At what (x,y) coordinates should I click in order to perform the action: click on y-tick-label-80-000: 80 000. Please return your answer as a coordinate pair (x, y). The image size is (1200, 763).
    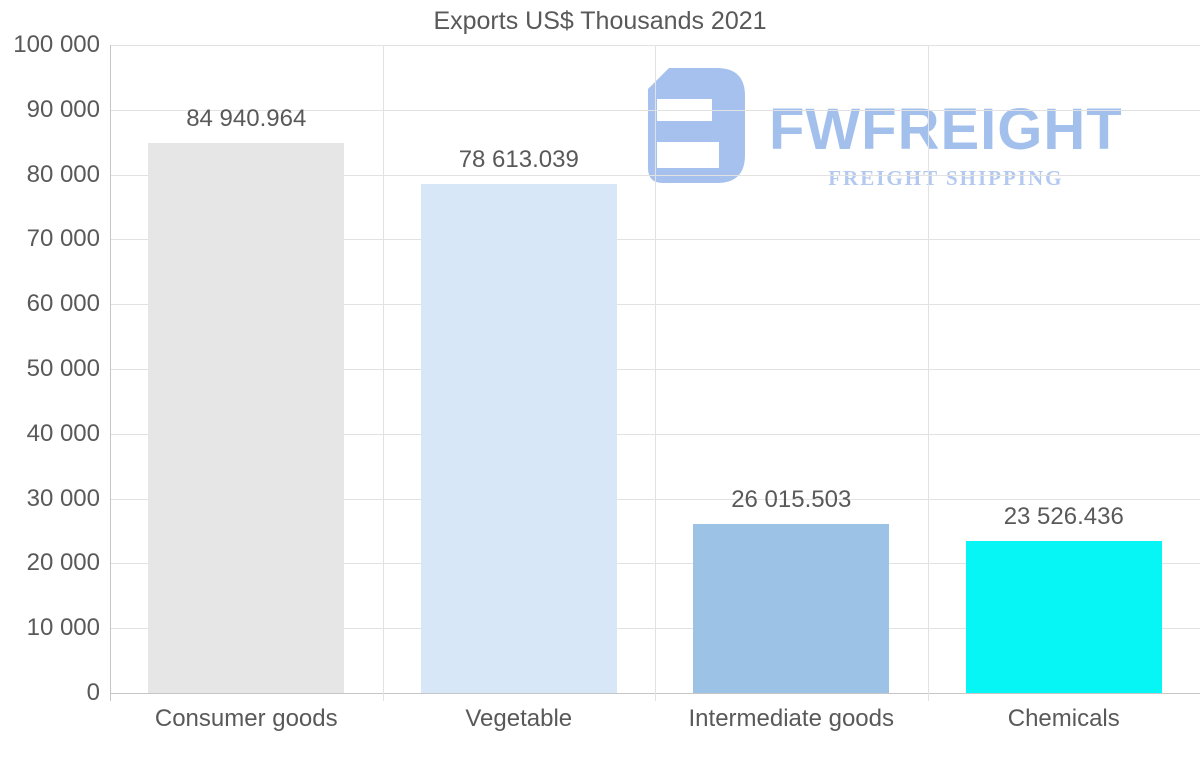
    Looking at the image, I should click on (63, 174).